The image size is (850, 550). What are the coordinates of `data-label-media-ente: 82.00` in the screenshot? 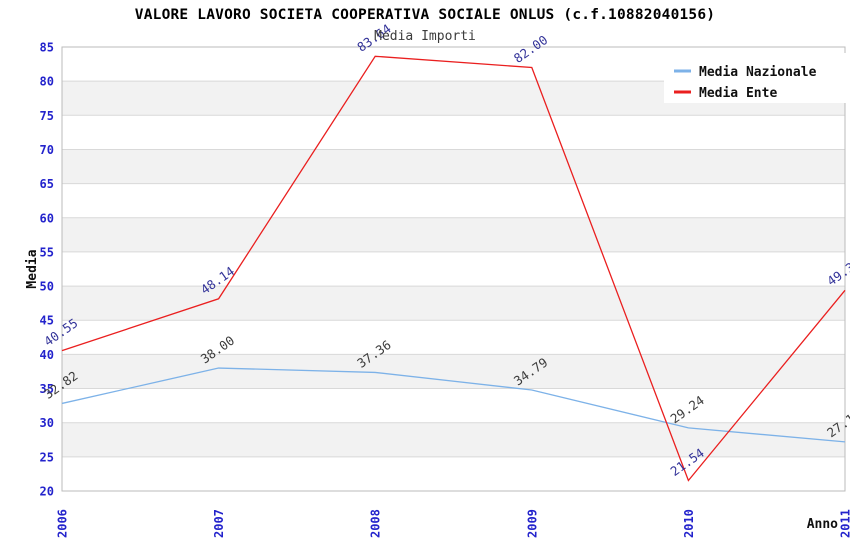 It's located at (530, 49).